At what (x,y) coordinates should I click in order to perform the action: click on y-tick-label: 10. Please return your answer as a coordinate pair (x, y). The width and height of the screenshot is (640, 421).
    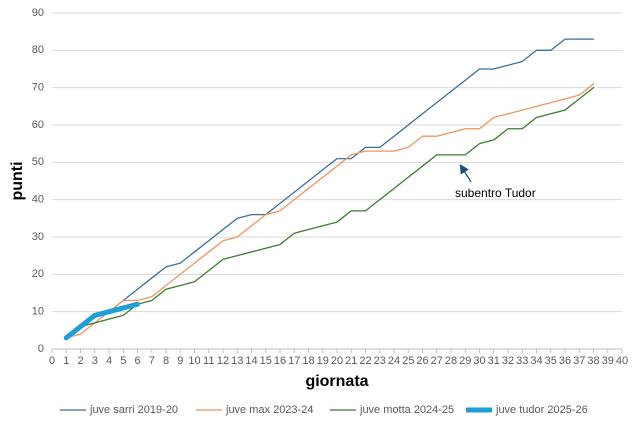
    Looking at the image, I should click on (38, 312).